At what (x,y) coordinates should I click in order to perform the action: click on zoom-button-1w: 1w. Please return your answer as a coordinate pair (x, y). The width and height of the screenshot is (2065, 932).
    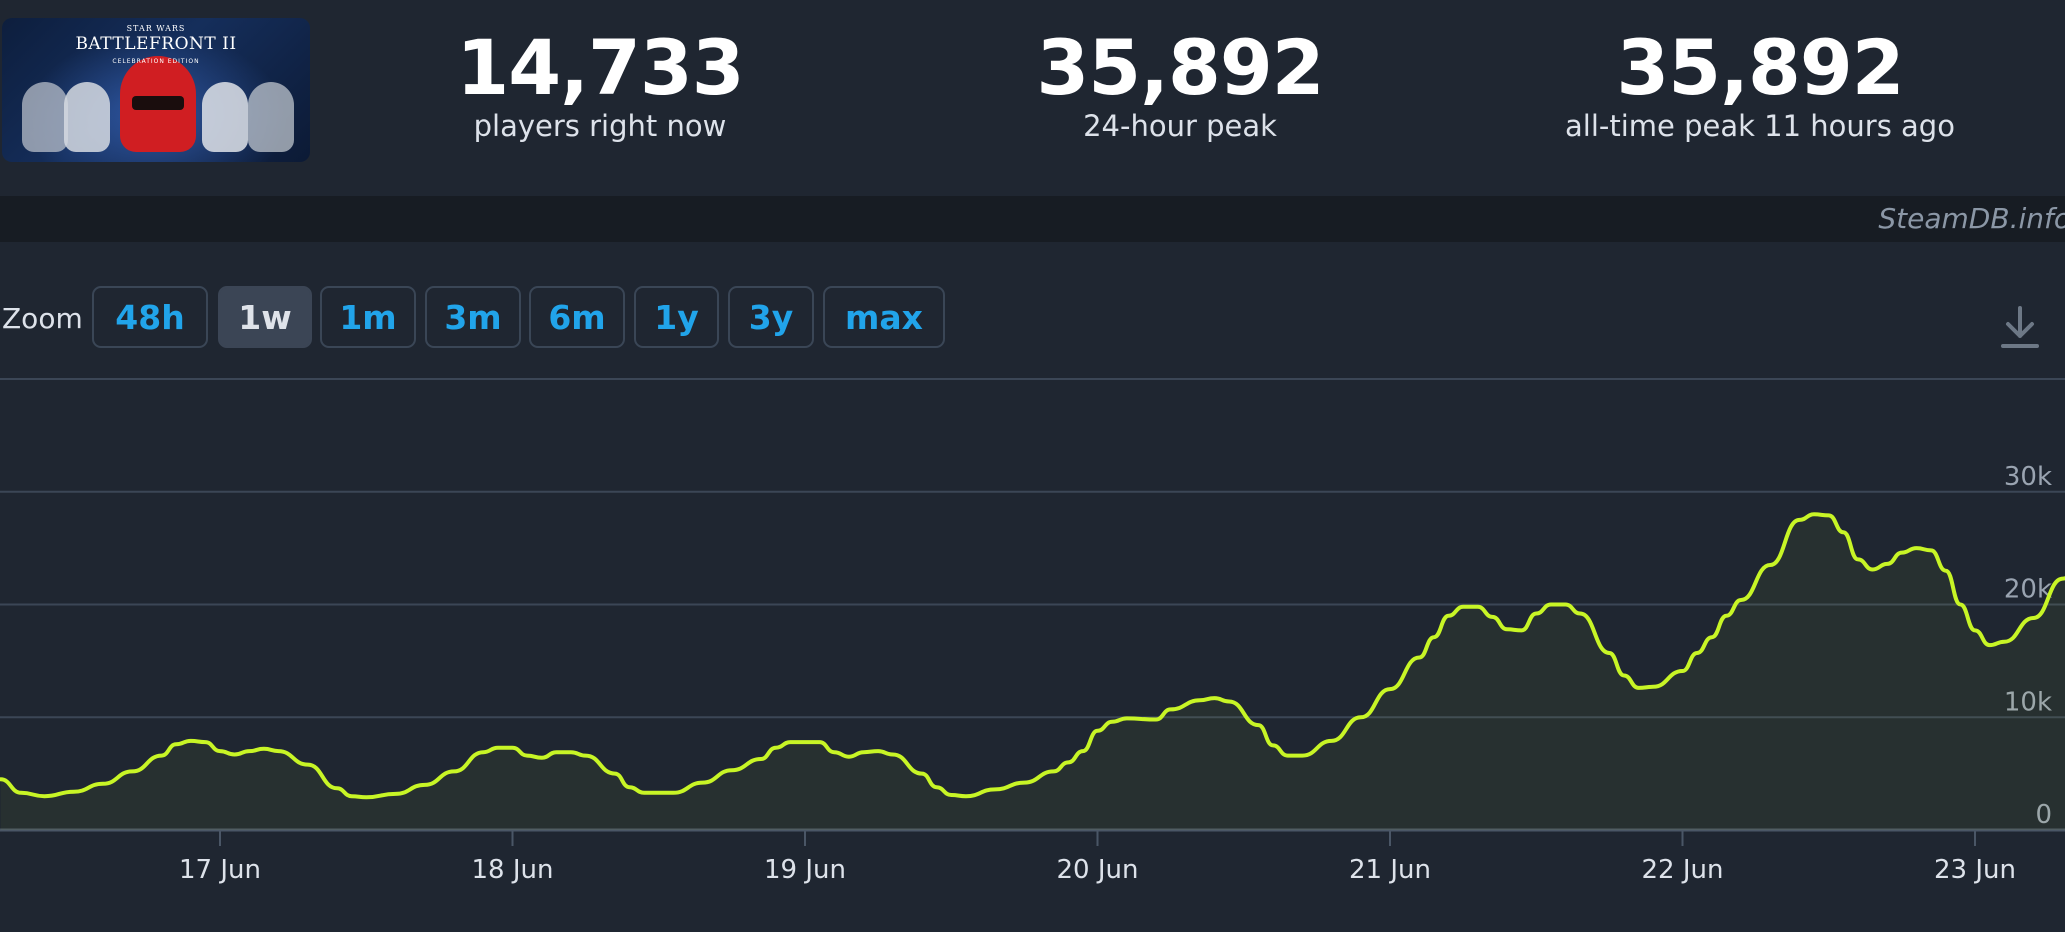
    Looking at the image, I should click on (265, 317).